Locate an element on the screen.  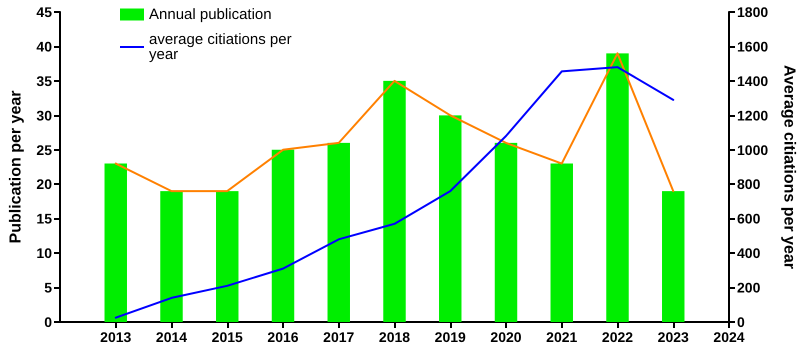
x-tick-label: 2021 is located at coordinates (562, 337).